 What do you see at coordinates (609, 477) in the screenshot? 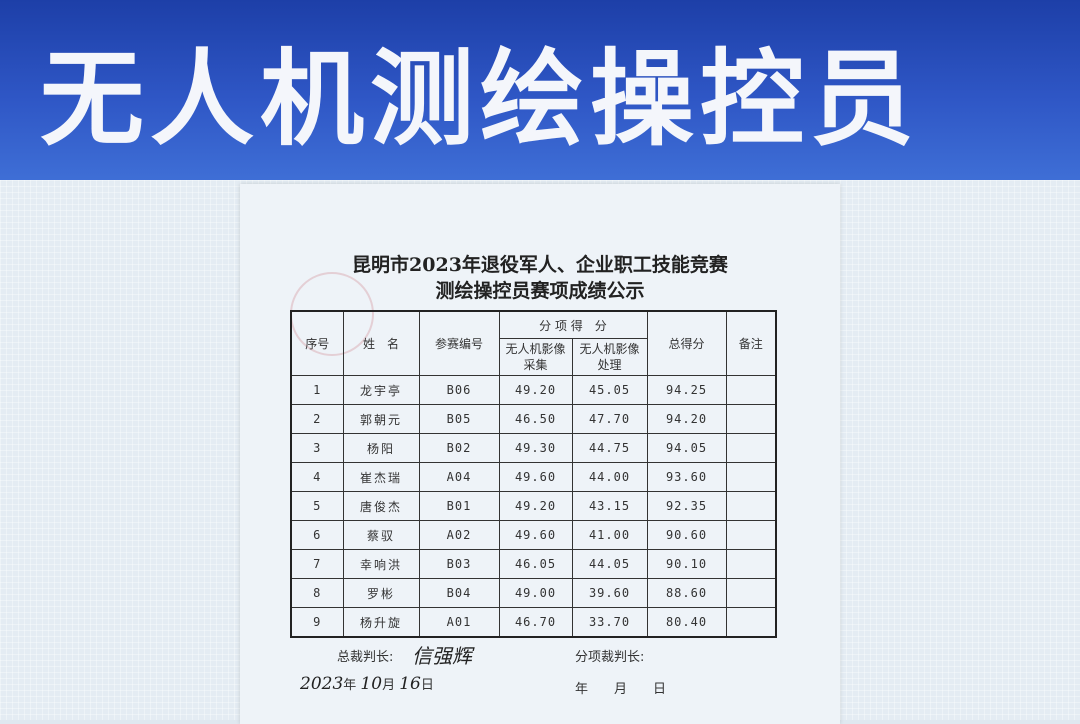
I see `cell-processing: 44.00` at bounding box center [609, 477].